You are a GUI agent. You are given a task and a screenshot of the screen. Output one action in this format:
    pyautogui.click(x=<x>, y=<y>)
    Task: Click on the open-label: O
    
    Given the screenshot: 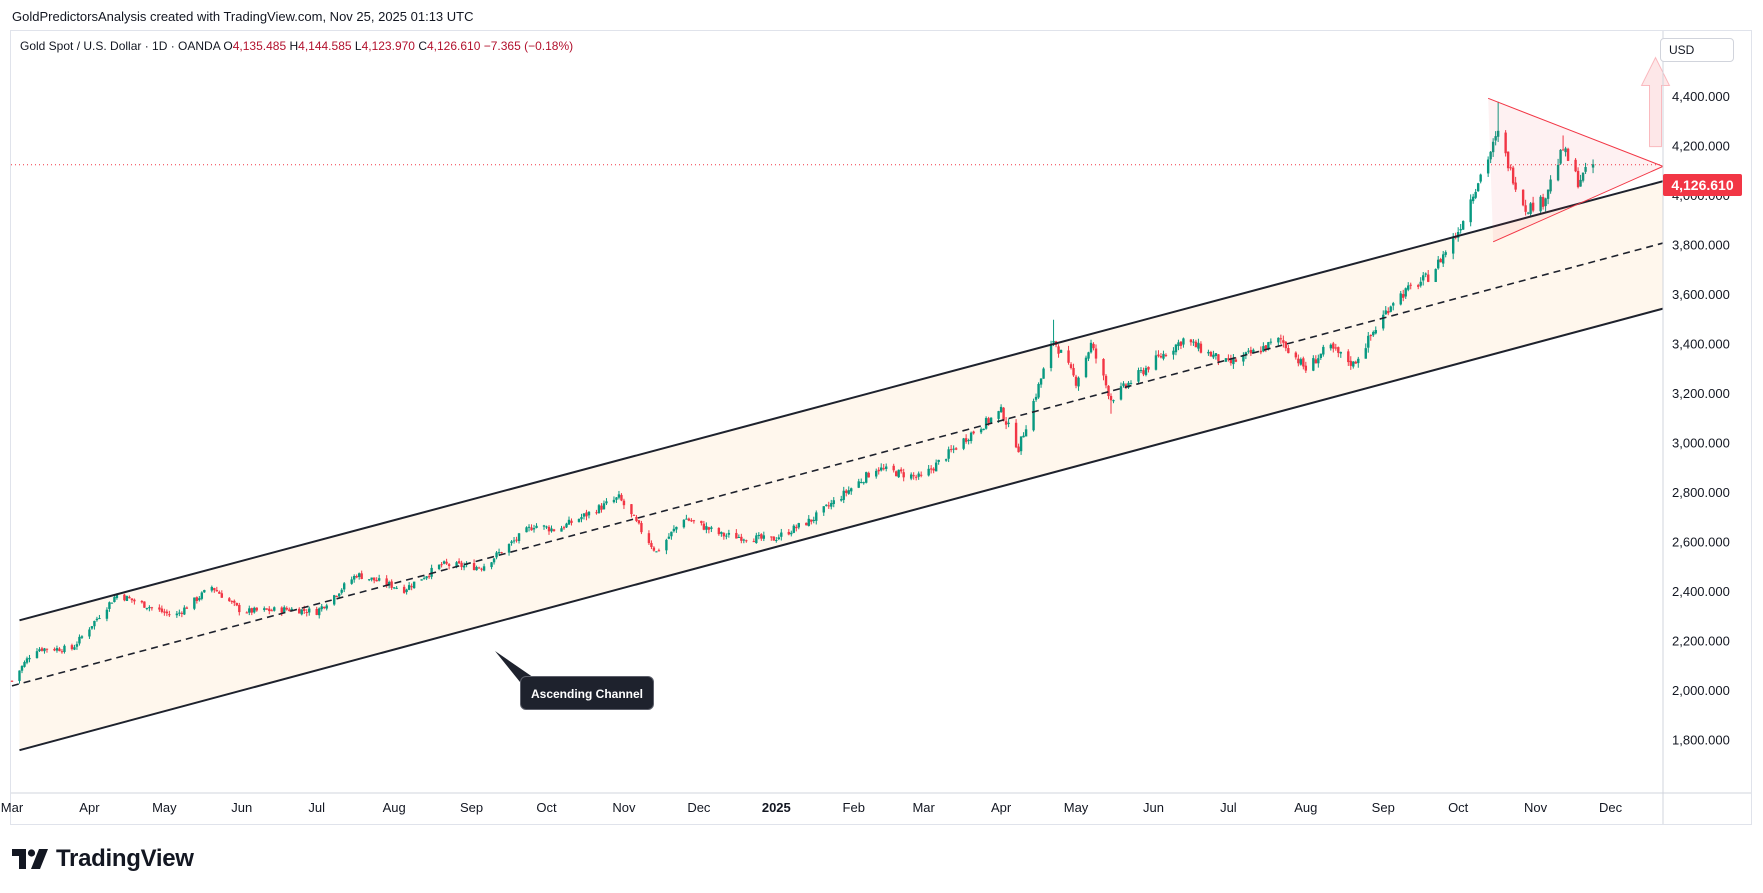 What is the action you would take?
    pyautogui.click(x=228, y=46)
    